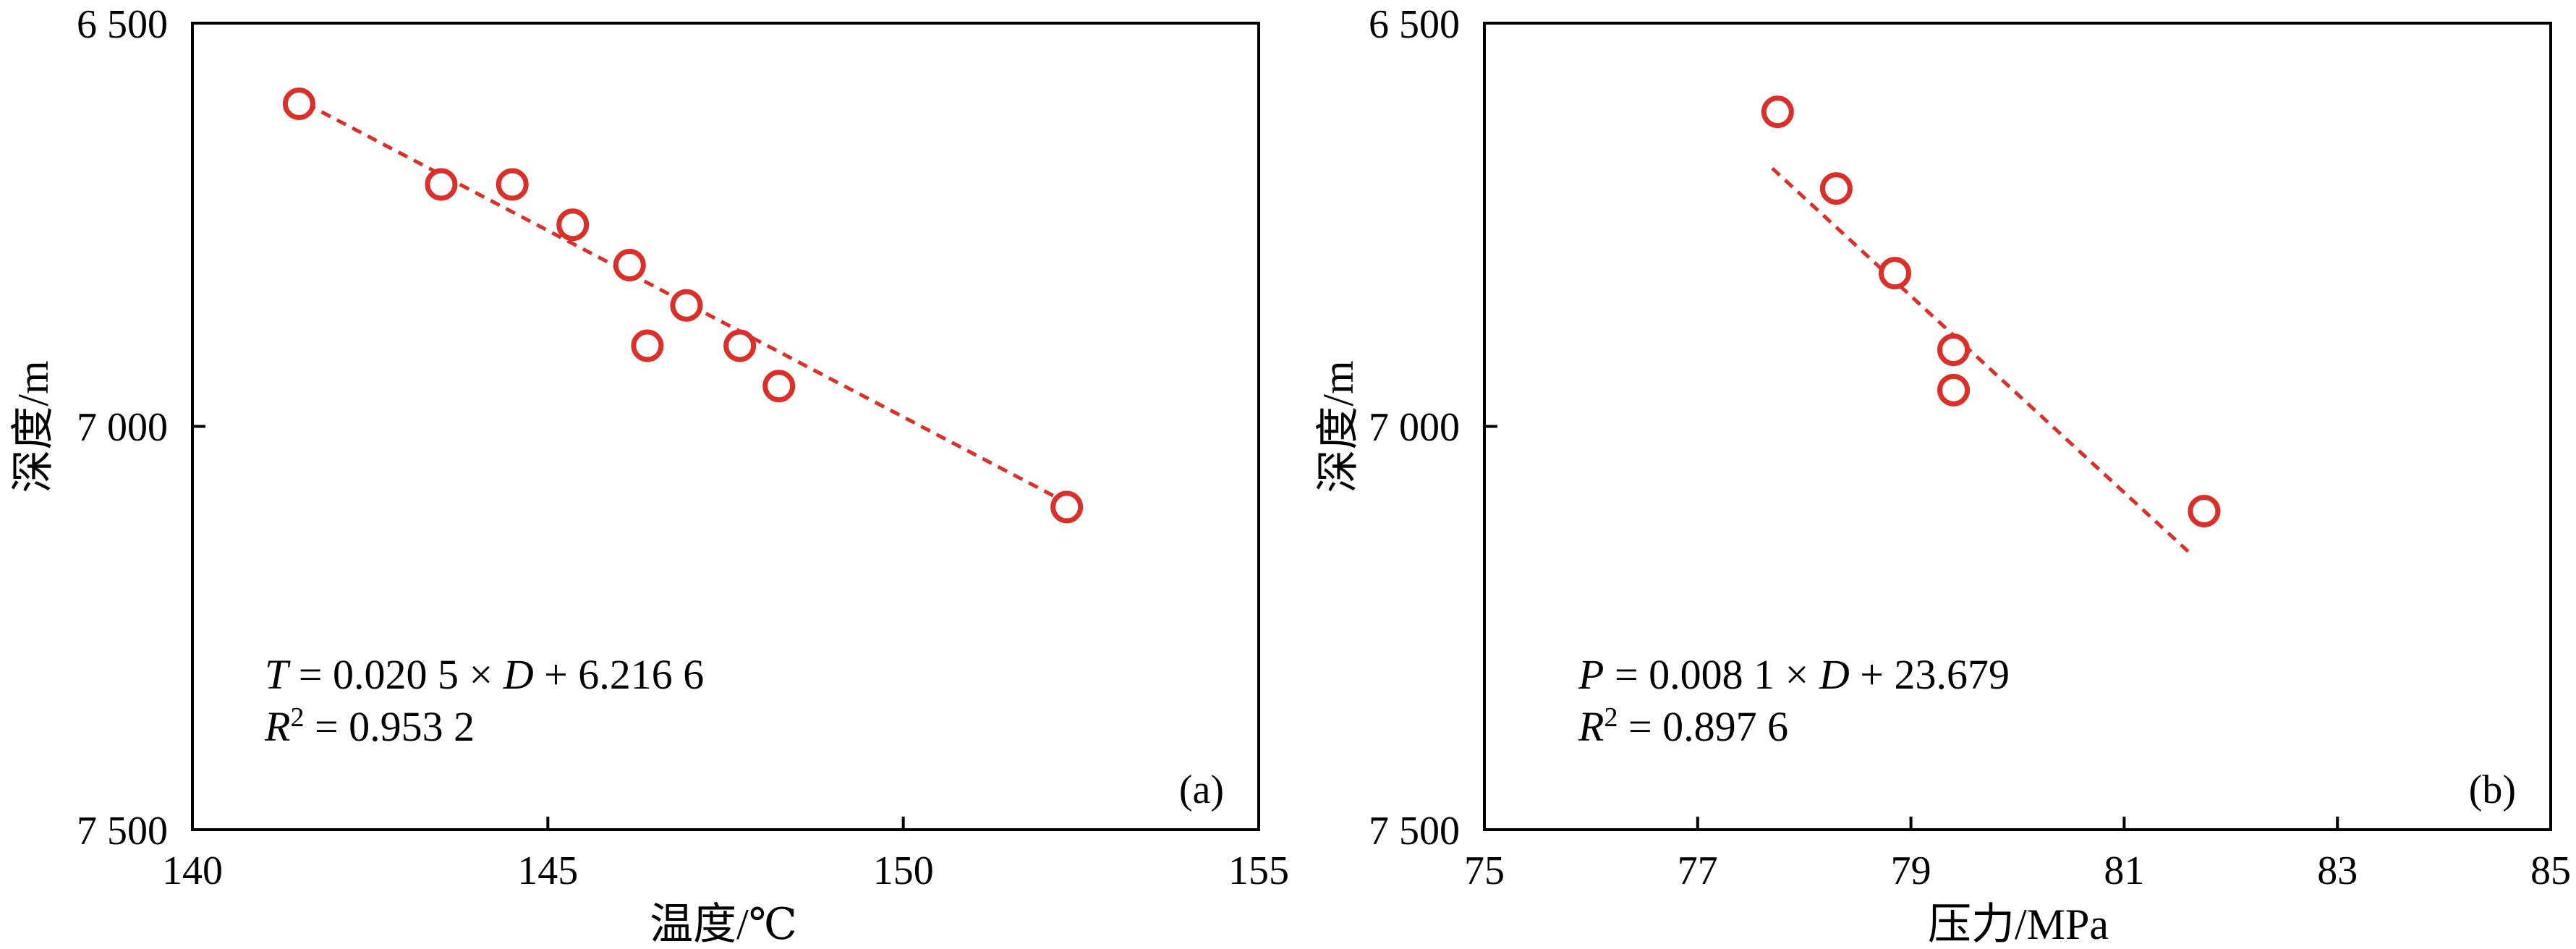  I want to click on chart-a-x-ticks, so click(725, 823).